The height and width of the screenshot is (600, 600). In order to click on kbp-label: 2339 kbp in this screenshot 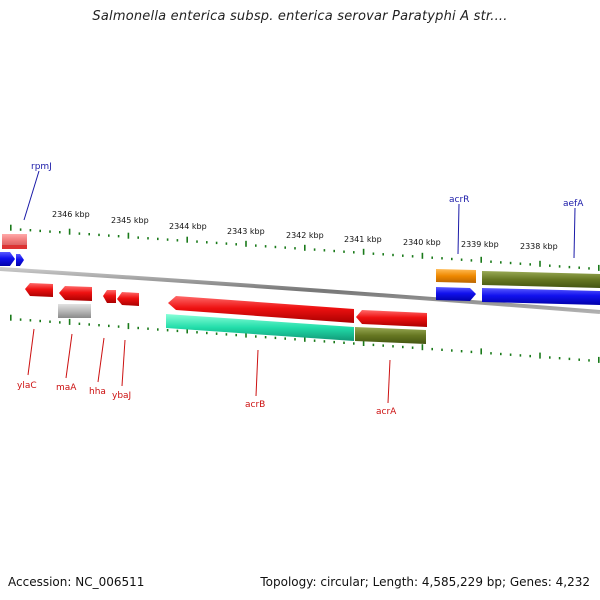, I will do `click(480, 244)`.